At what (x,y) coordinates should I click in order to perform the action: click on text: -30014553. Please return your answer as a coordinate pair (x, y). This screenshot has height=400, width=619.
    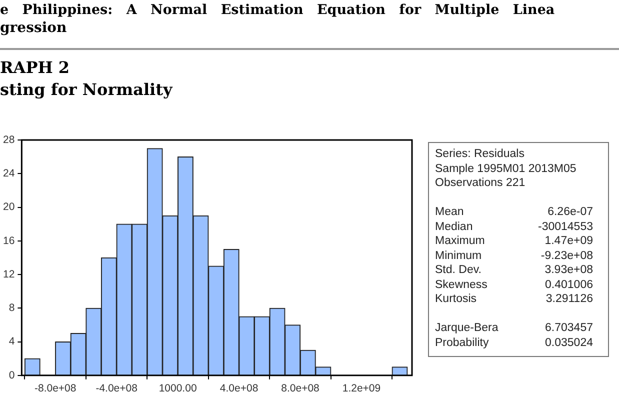
    Looking at the image, I should click on (565, 226).